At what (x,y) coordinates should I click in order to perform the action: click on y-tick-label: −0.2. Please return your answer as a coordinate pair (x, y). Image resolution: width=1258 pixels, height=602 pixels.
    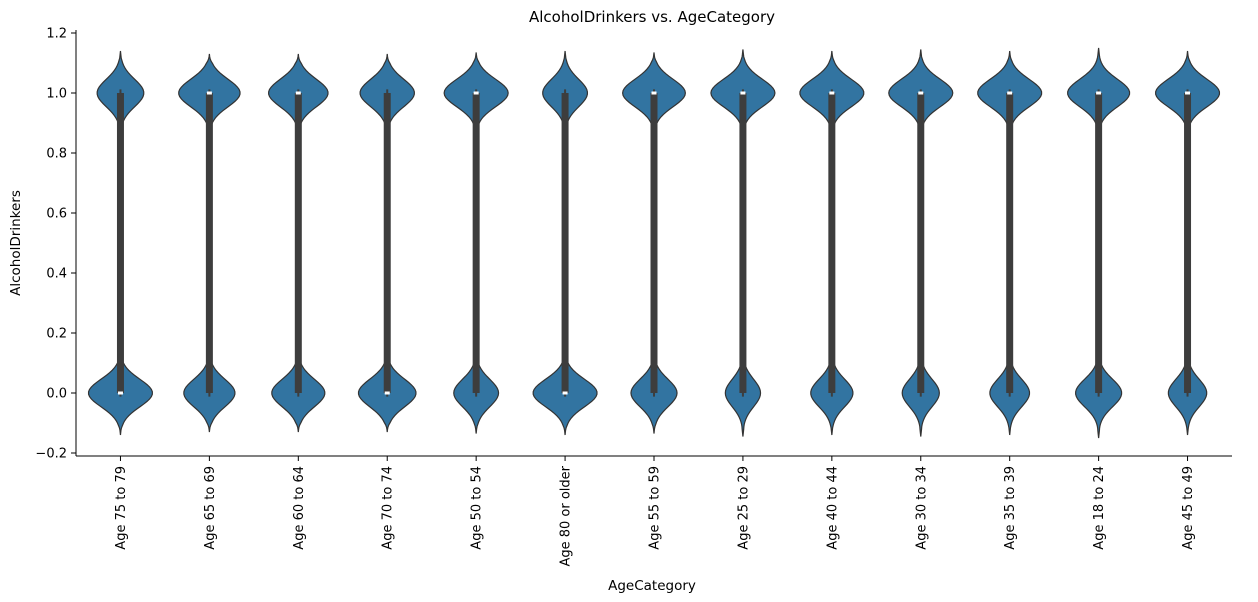
    Looking at the image, I should click on (51, 454).